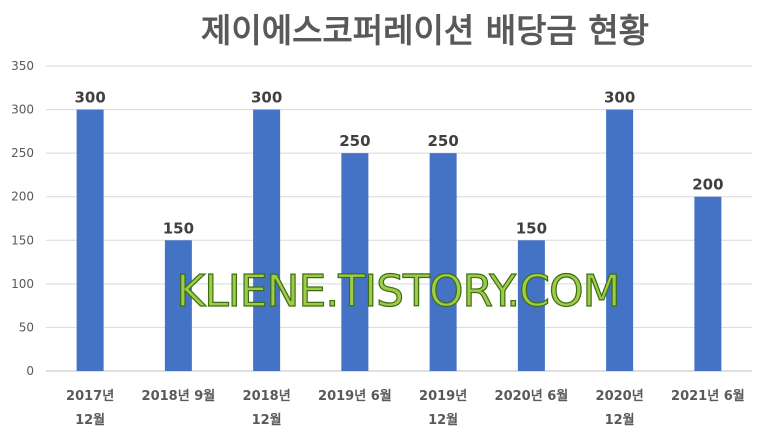  Describe the element at coordinates (22, 218) in the screenshot. I see `y-axis: 0 50 100 150 200 250 300 350` at that location.